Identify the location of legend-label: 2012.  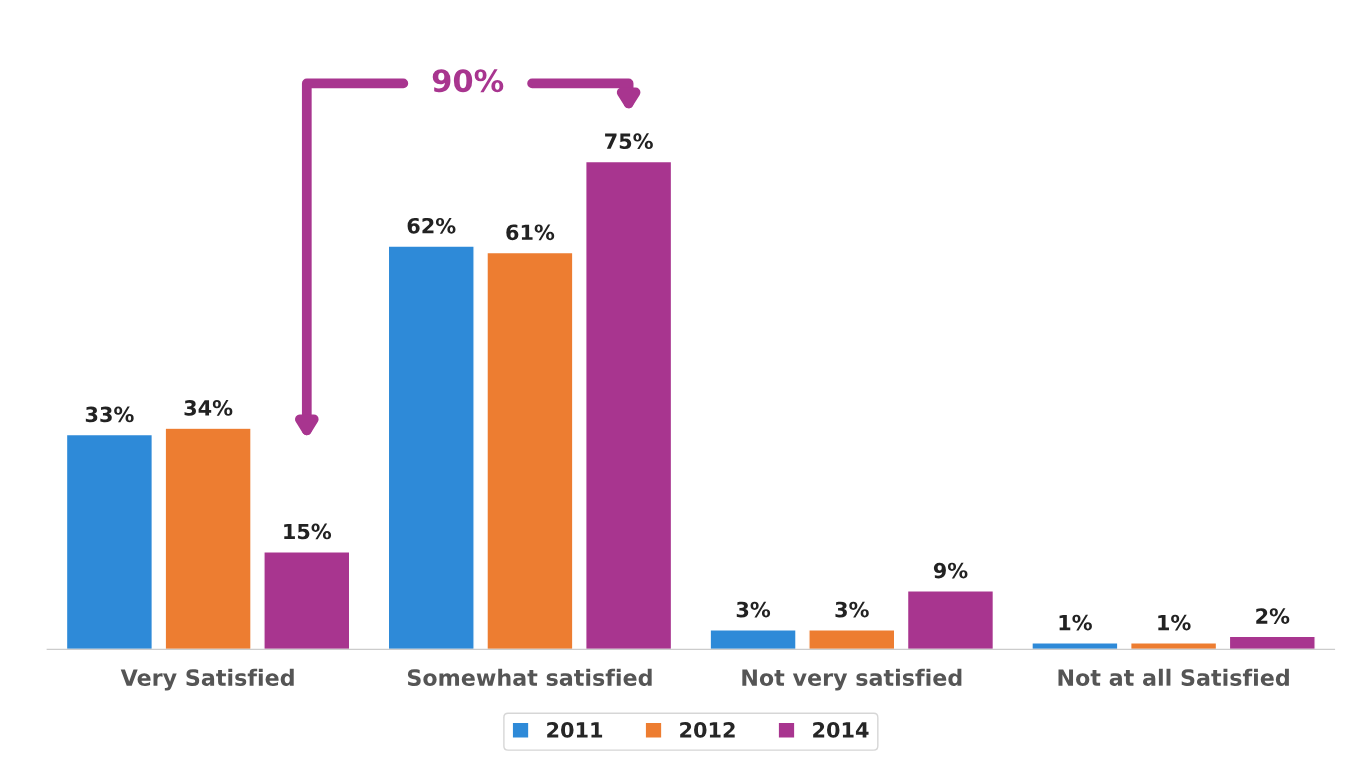
(707, 730).